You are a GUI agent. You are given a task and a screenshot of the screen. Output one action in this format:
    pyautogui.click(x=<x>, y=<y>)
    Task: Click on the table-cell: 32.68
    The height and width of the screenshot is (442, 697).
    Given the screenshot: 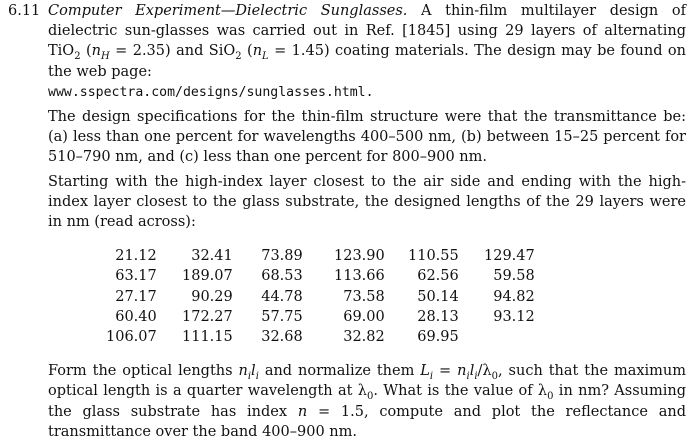 What is the action you would take?
    pyautogui.click(x=282, y=337)
    